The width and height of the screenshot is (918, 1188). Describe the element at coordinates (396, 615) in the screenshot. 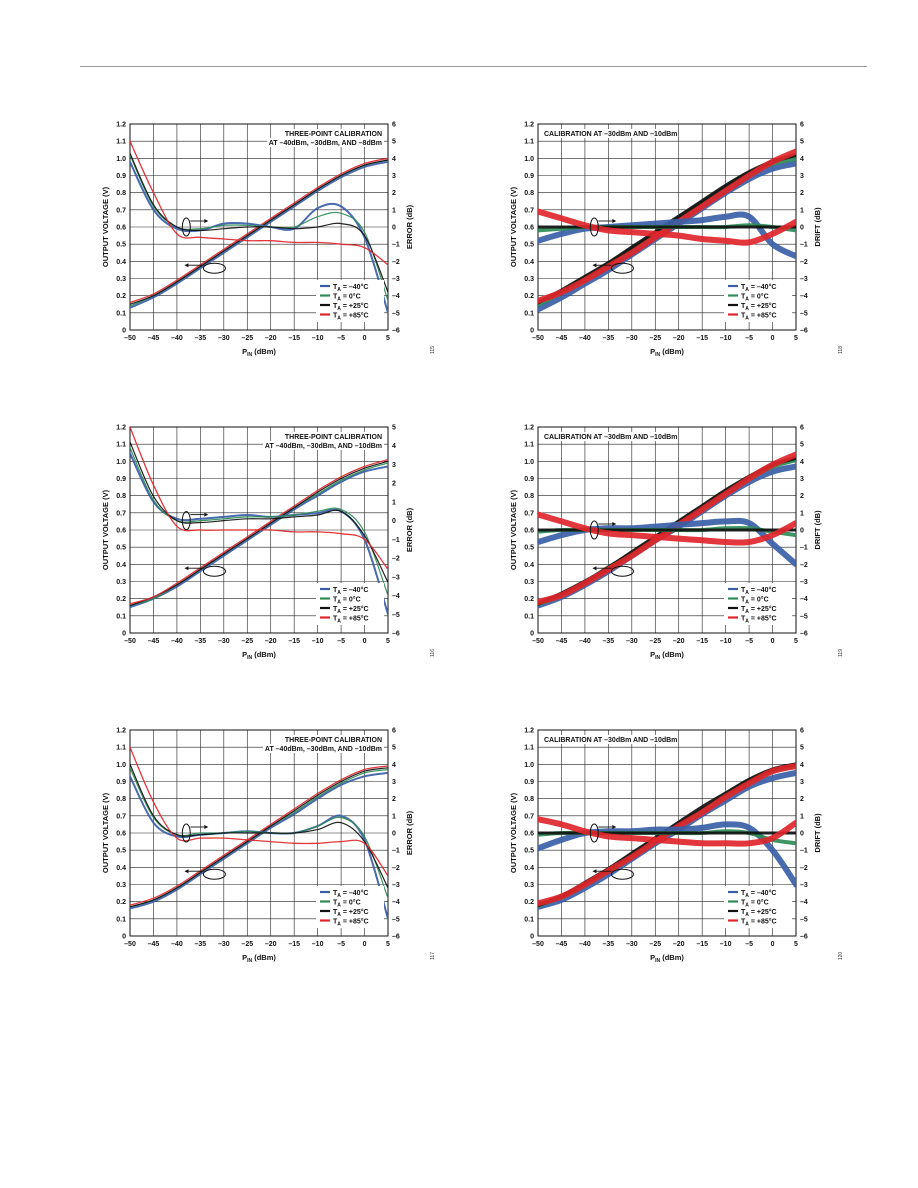

I see `y2-tick-label: –5` at that location.